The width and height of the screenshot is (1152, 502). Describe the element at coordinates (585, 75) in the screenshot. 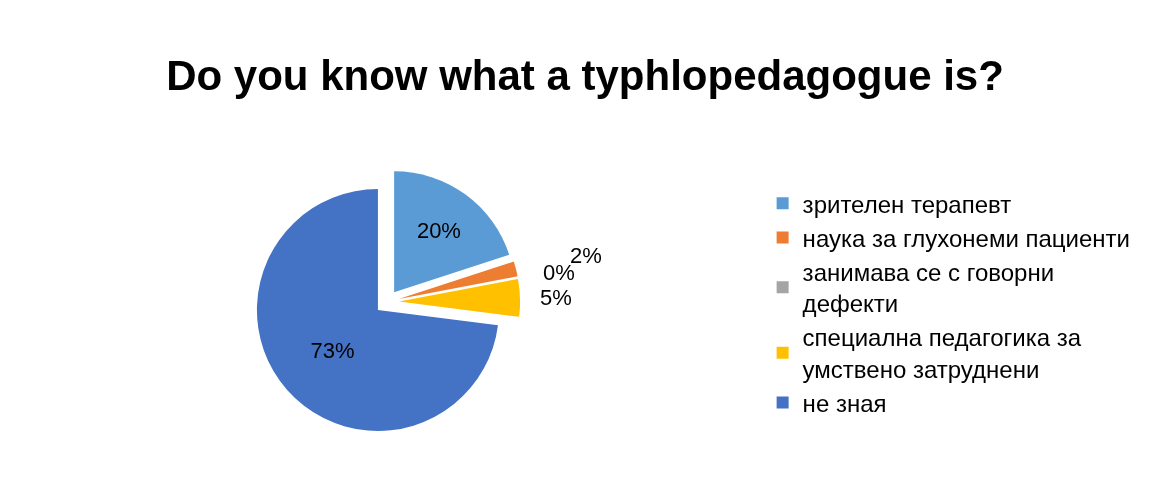

I see `chart-title: Do you know what a typhlopedagogue is?` at that location.